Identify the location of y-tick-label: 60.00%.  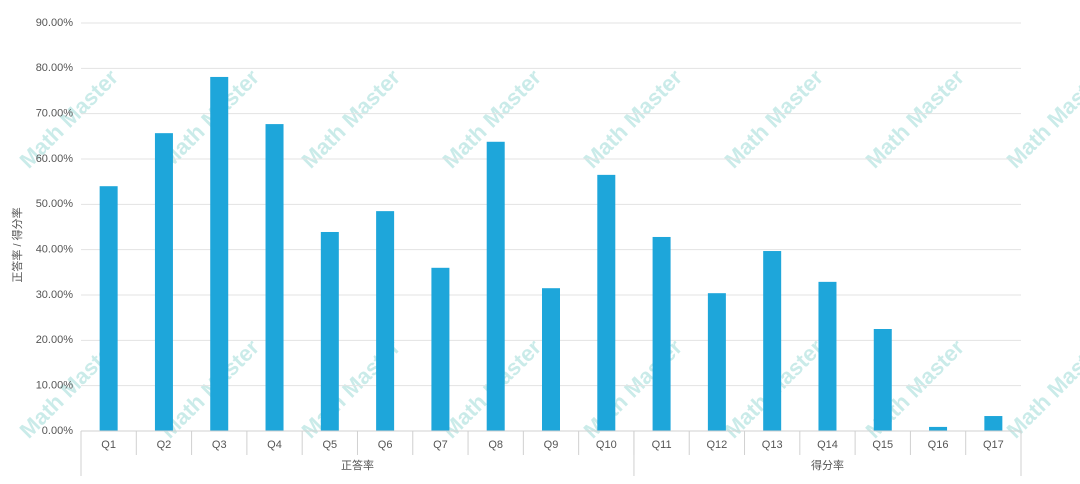
(55, 159).